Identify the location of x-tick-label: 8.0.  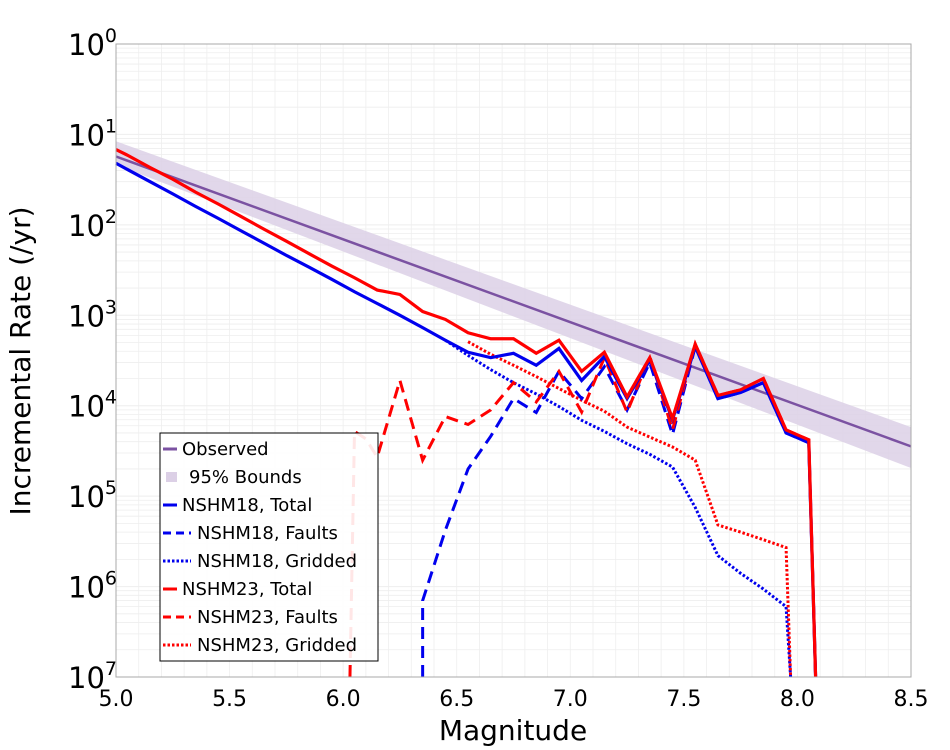
(797, 699).